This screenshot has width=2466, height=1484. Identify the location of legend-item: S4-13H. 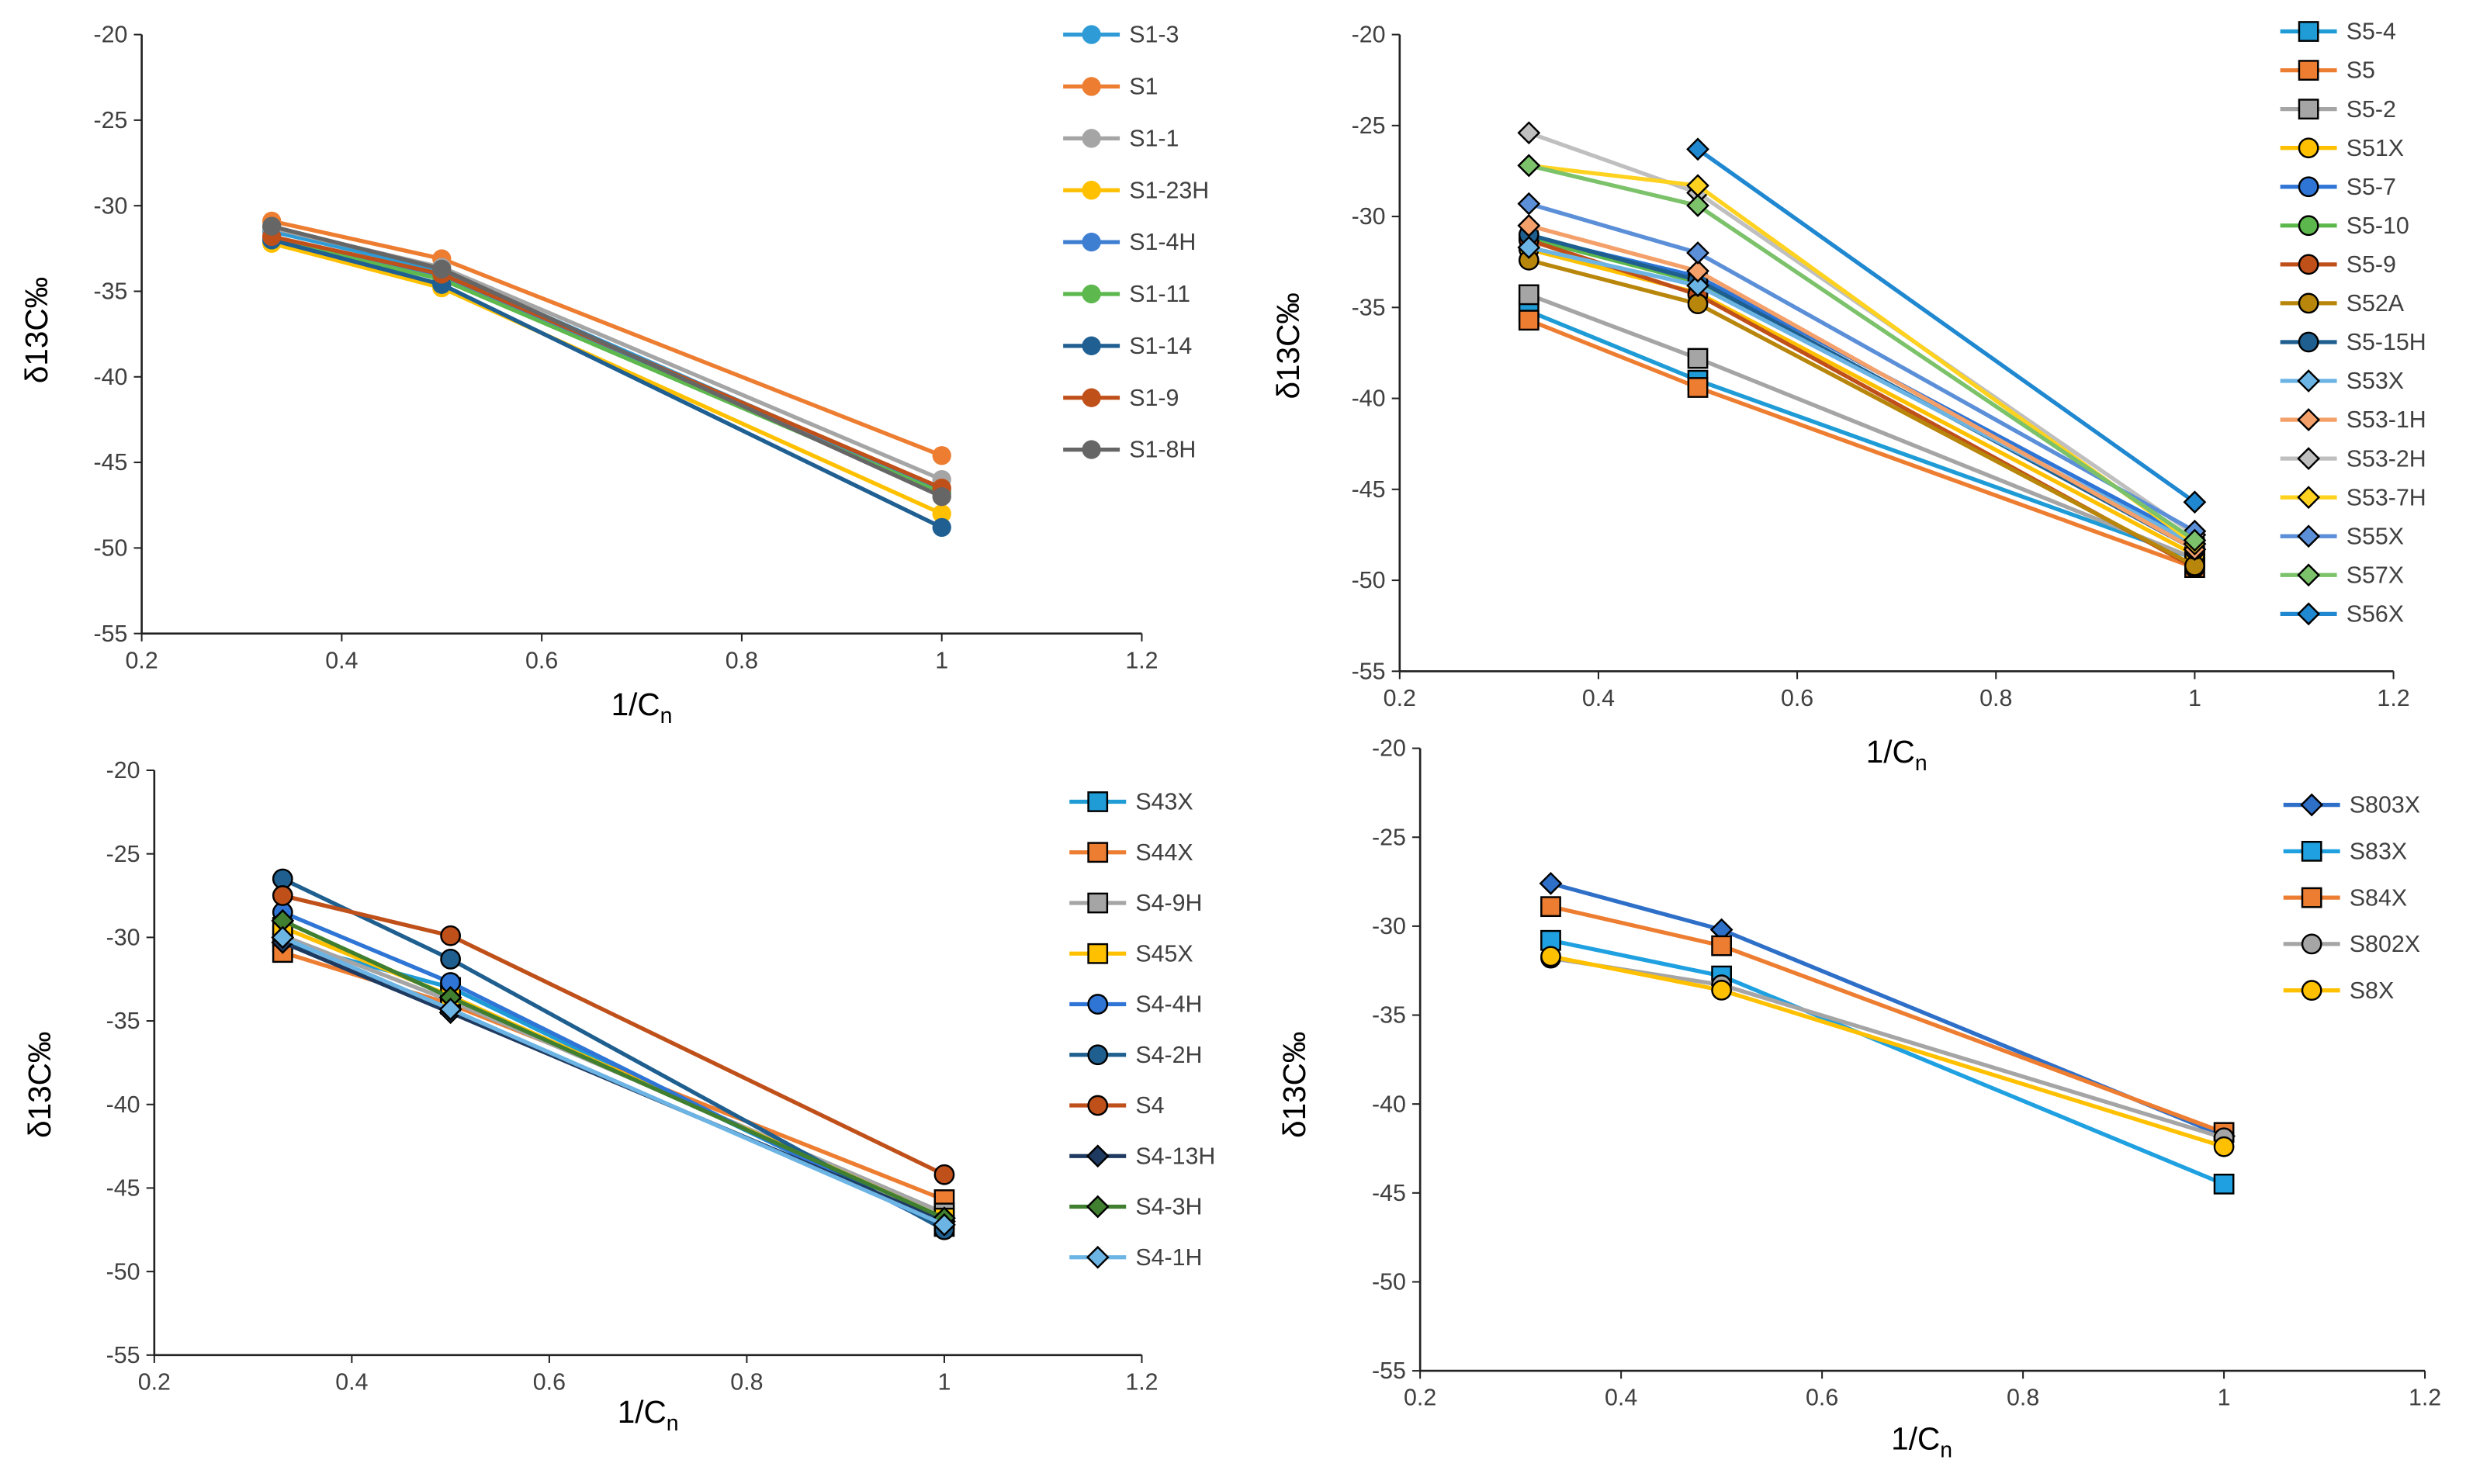
(1142, 1156).